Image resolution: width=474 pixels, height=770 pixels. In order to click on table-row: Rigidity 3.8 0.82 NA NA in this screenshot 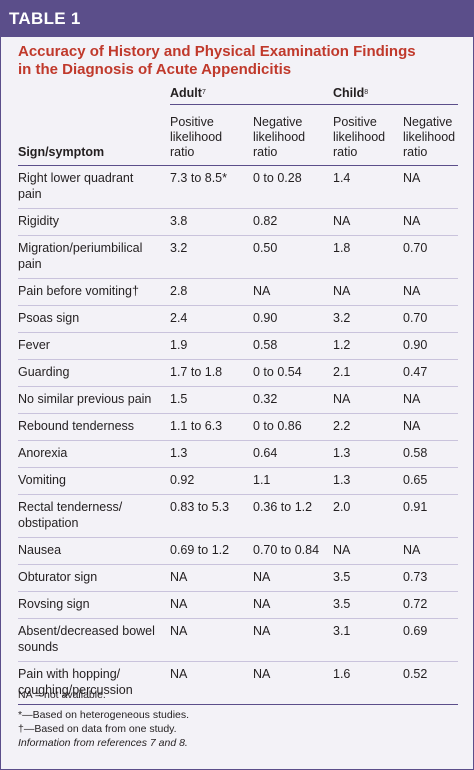, I will do `click(238, 222)`.